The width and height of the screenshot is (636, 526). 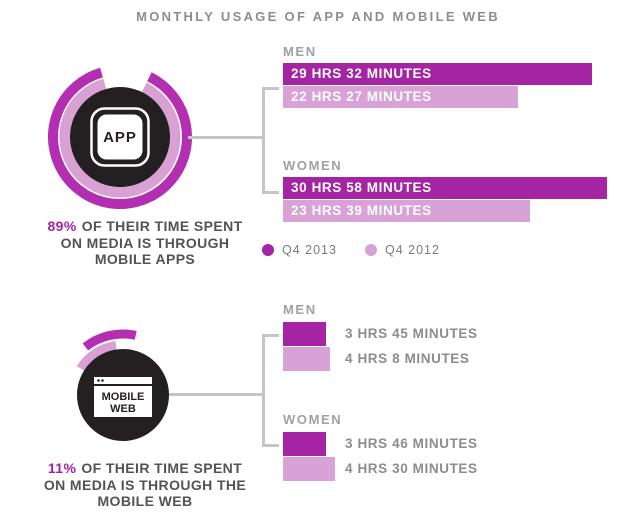 I want to click on app-group-label-men: MEN, so click(x=300, y=51).